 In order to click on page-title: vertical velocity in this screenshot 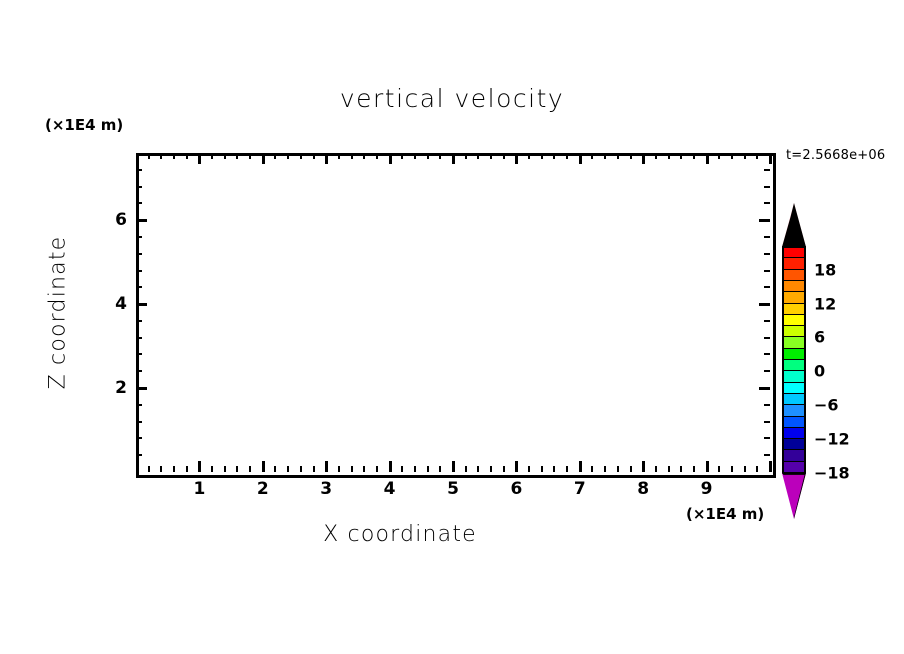, I will do `click(452, 98)`.